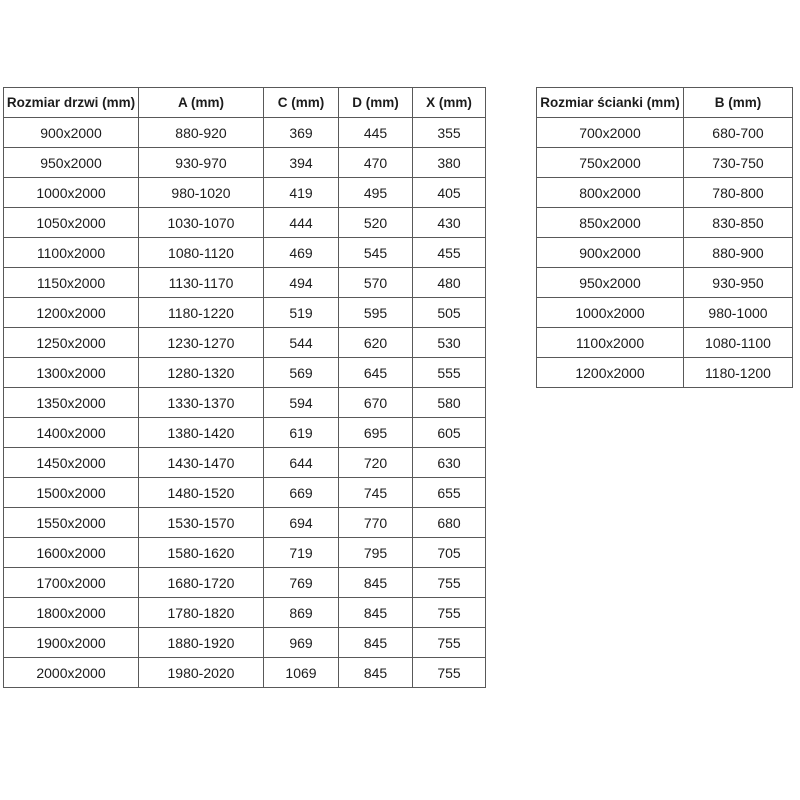 This screenshot has width=800, height=800. What do you see at coordinates (244, 132) in the screenshot?
I see `table-row: 900x2000 880-920 369 445 355` at bounding box center [244, 132].